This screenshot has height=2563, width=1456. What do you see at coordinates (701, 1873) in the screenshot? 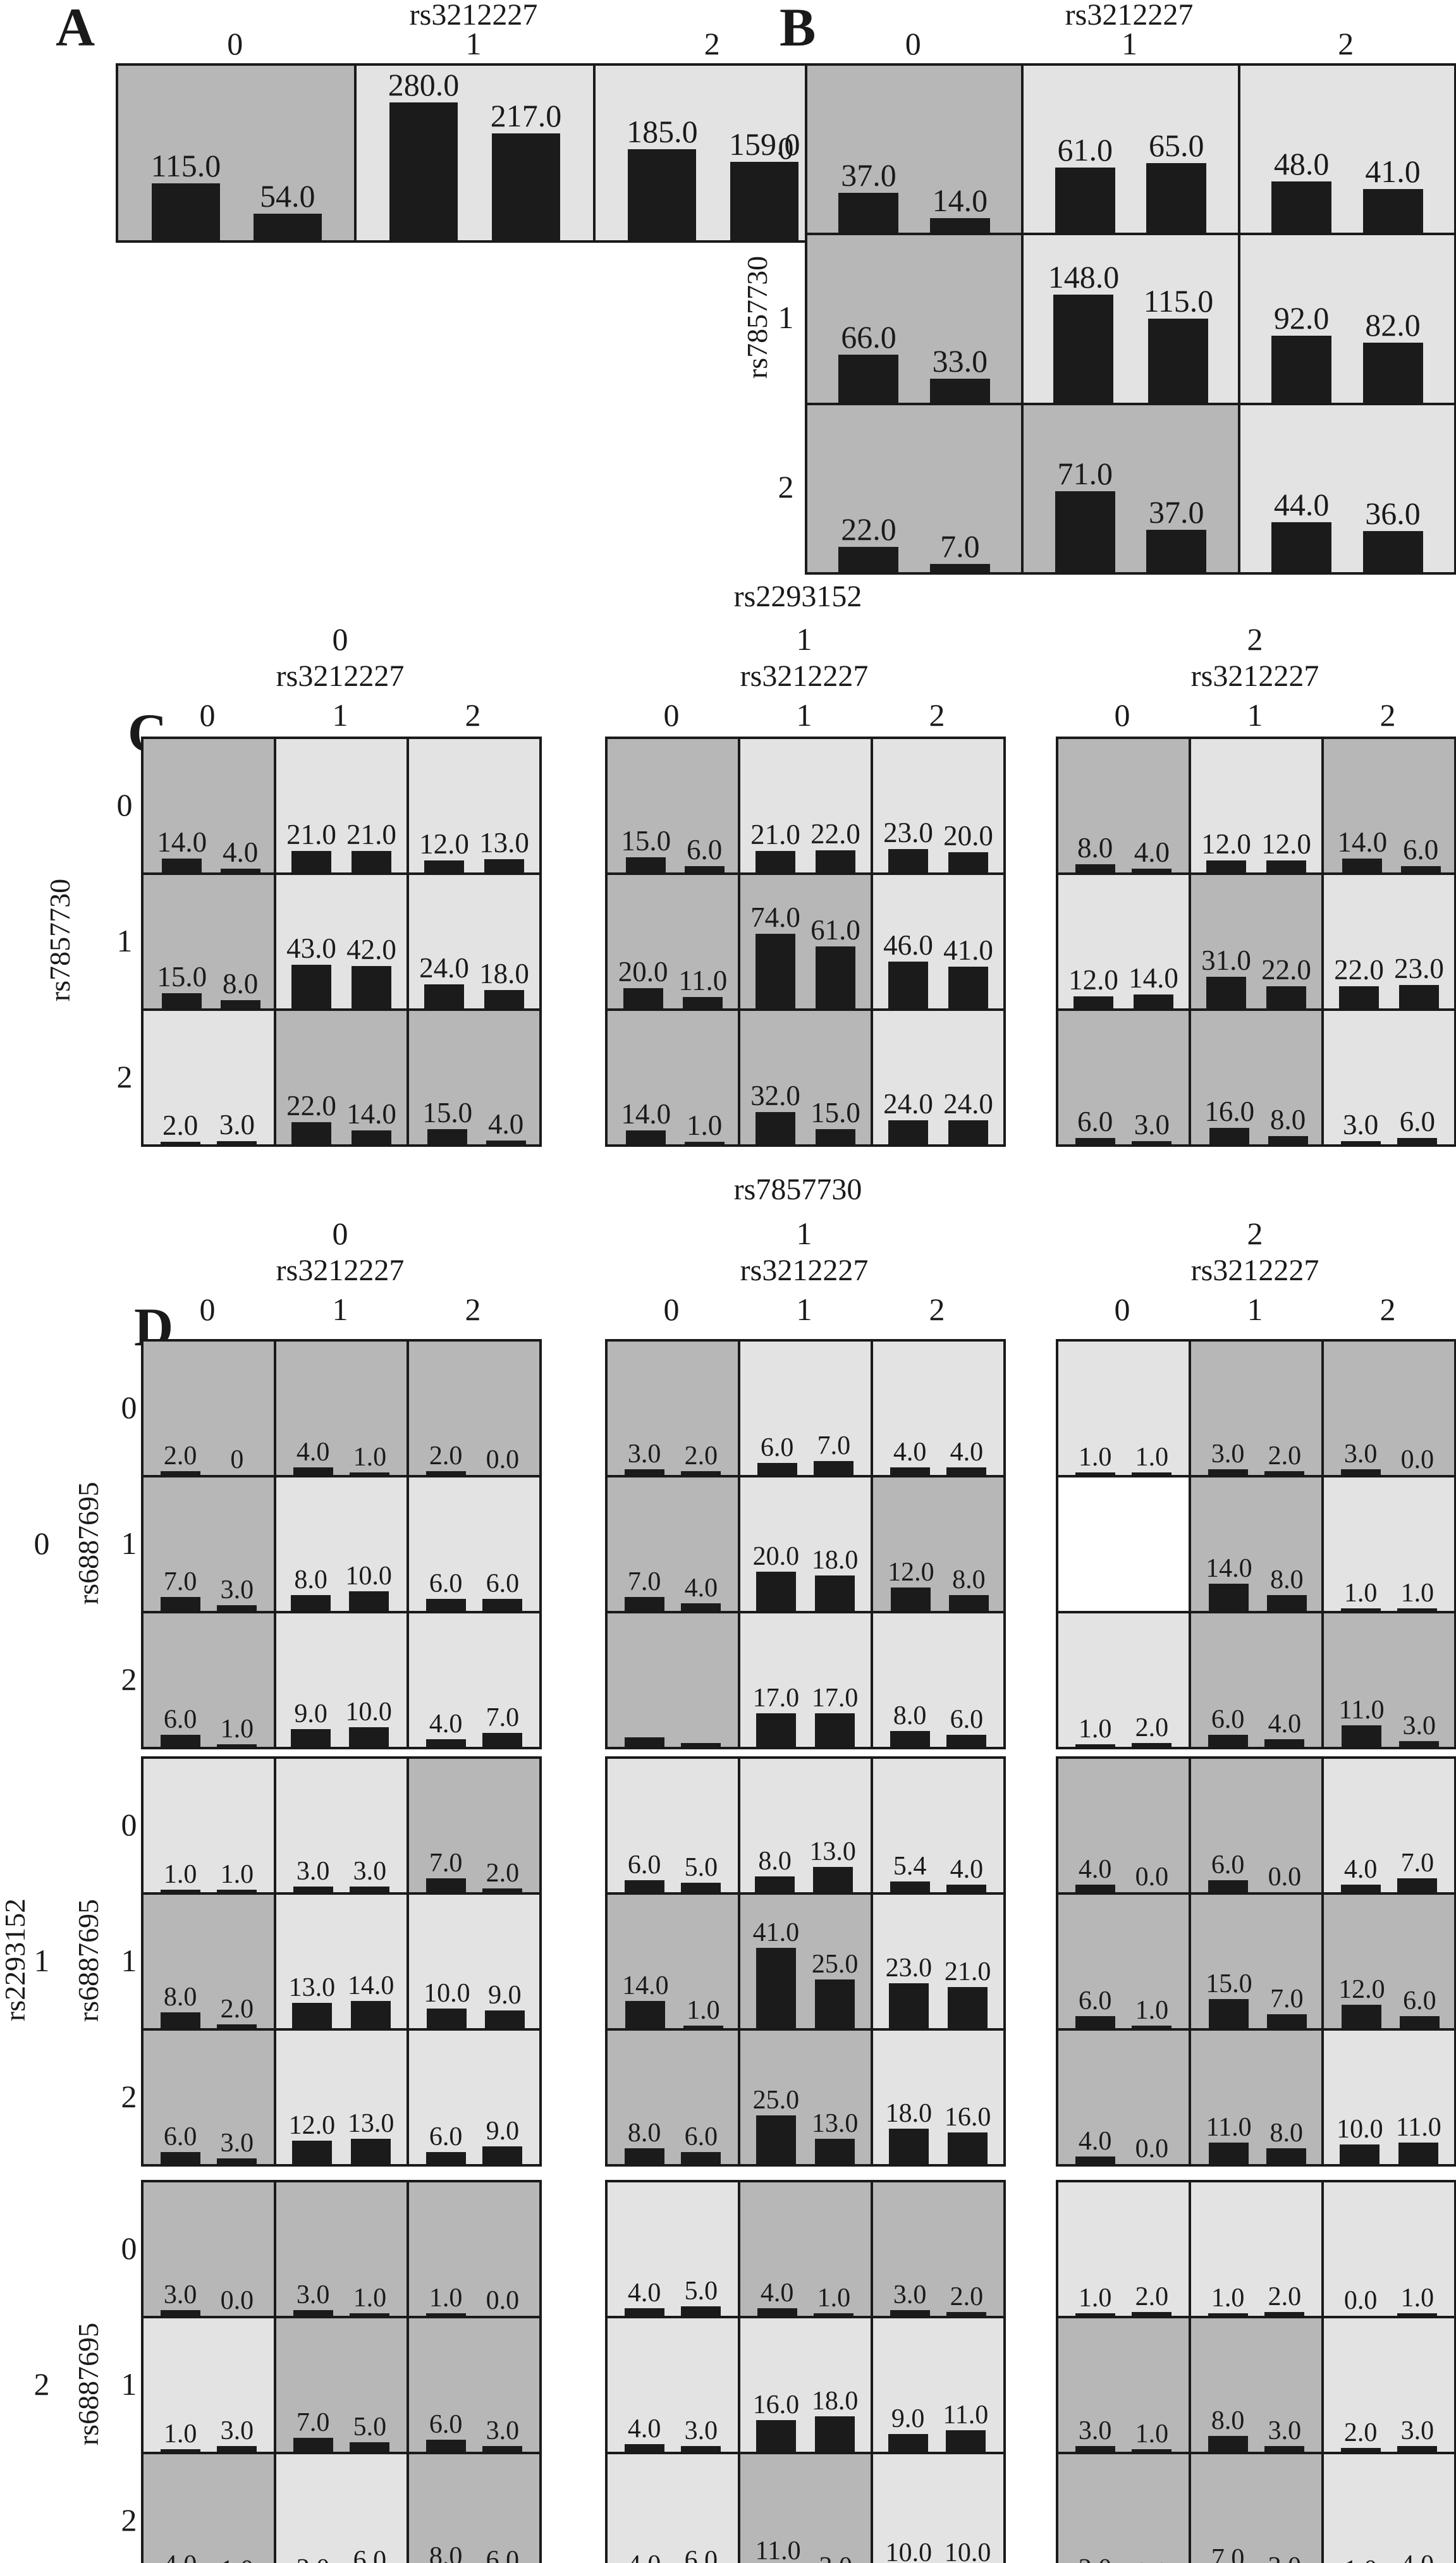
I see `bar-group: 5.0` at bounding box center [701, 1873].